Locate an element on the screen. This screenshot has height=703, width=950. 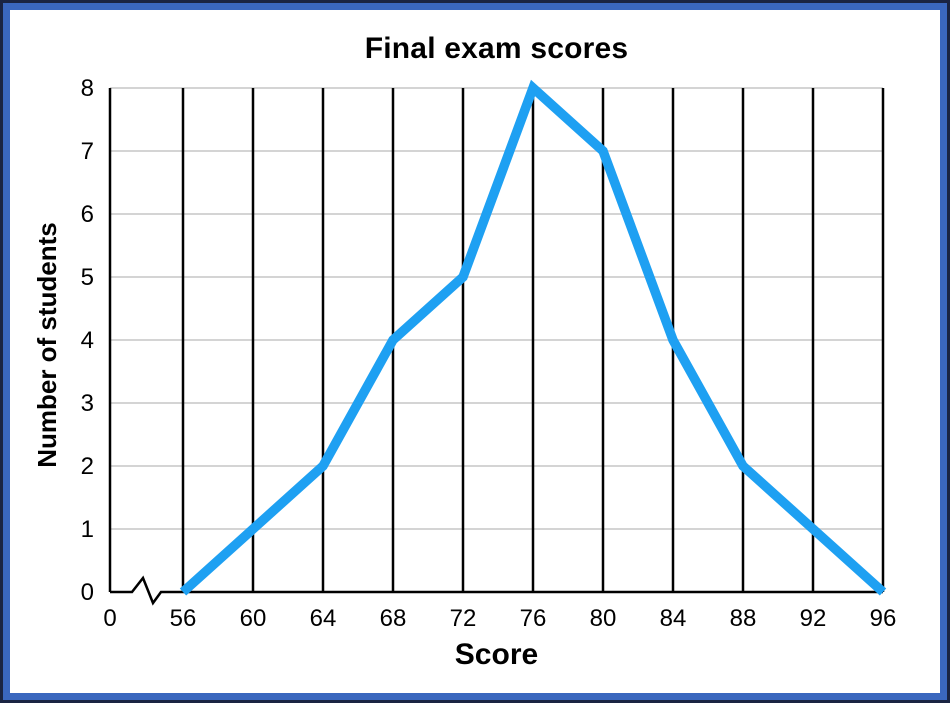
y-tick-label-5: 5 is located at coordinates (87, 277).